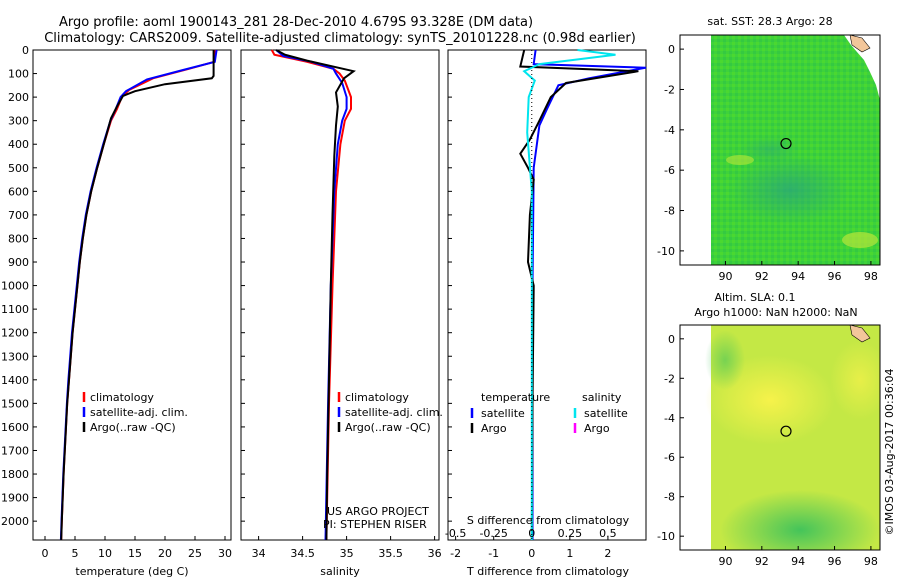 The image size is (900, 580). Describe the element at coordinates (18, 262) in the screenshot. I see `y-tick-label: 900` at that location.